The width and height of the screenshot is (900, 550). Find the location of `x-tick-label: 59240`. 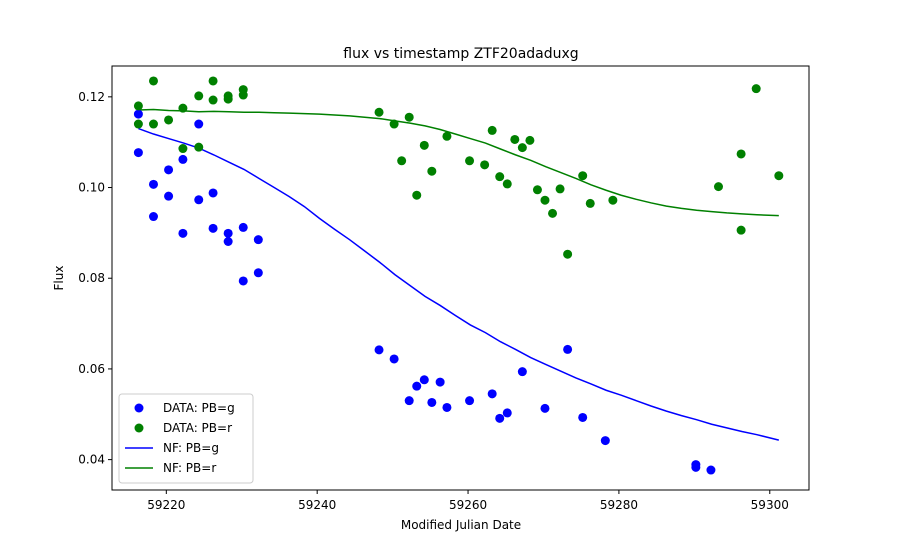

x-tick-label: 59240 is located at coordinates (317, 505).